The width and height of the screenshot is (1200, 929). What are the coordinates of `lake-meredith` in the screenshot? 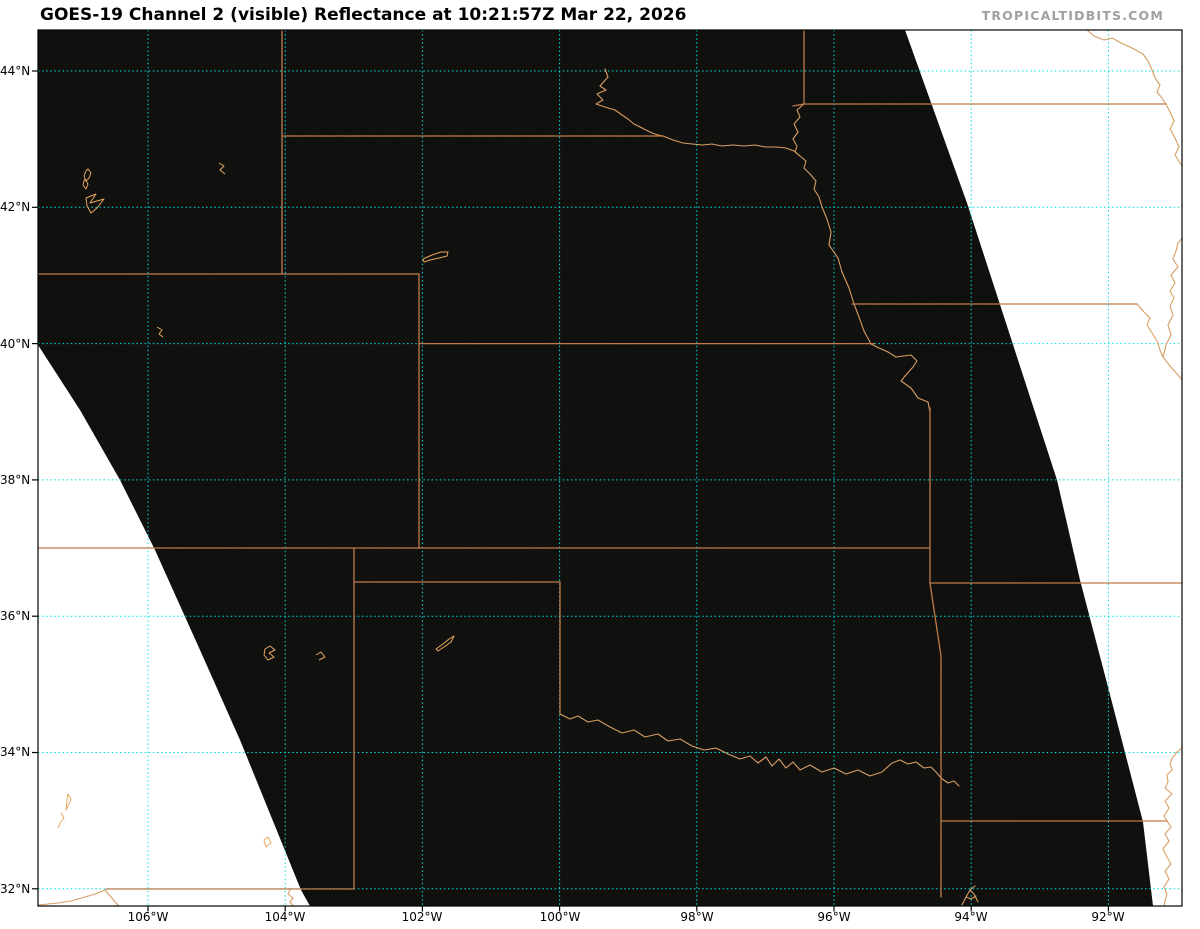 It's located at (445, 643).